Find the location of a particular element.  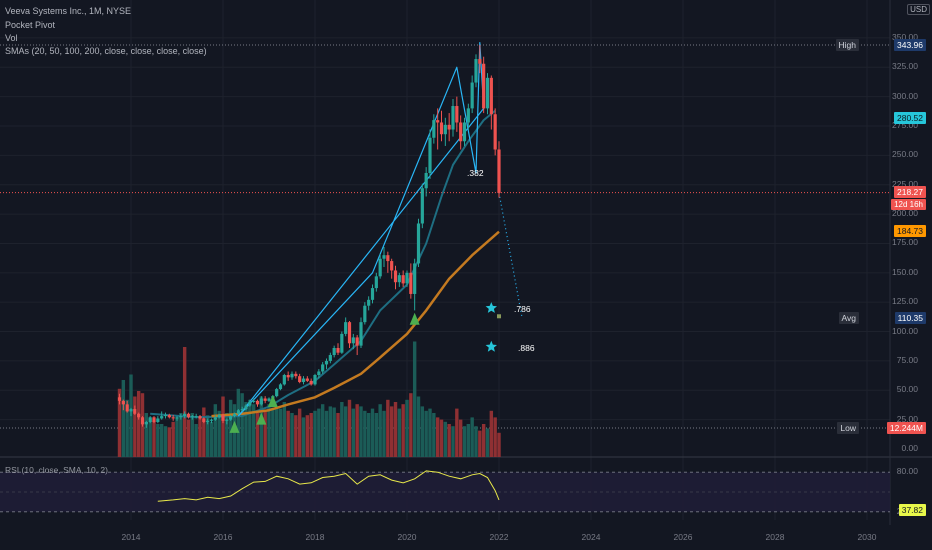

rsi-value-tag: 37.82 is located at coordinates (912, 510).